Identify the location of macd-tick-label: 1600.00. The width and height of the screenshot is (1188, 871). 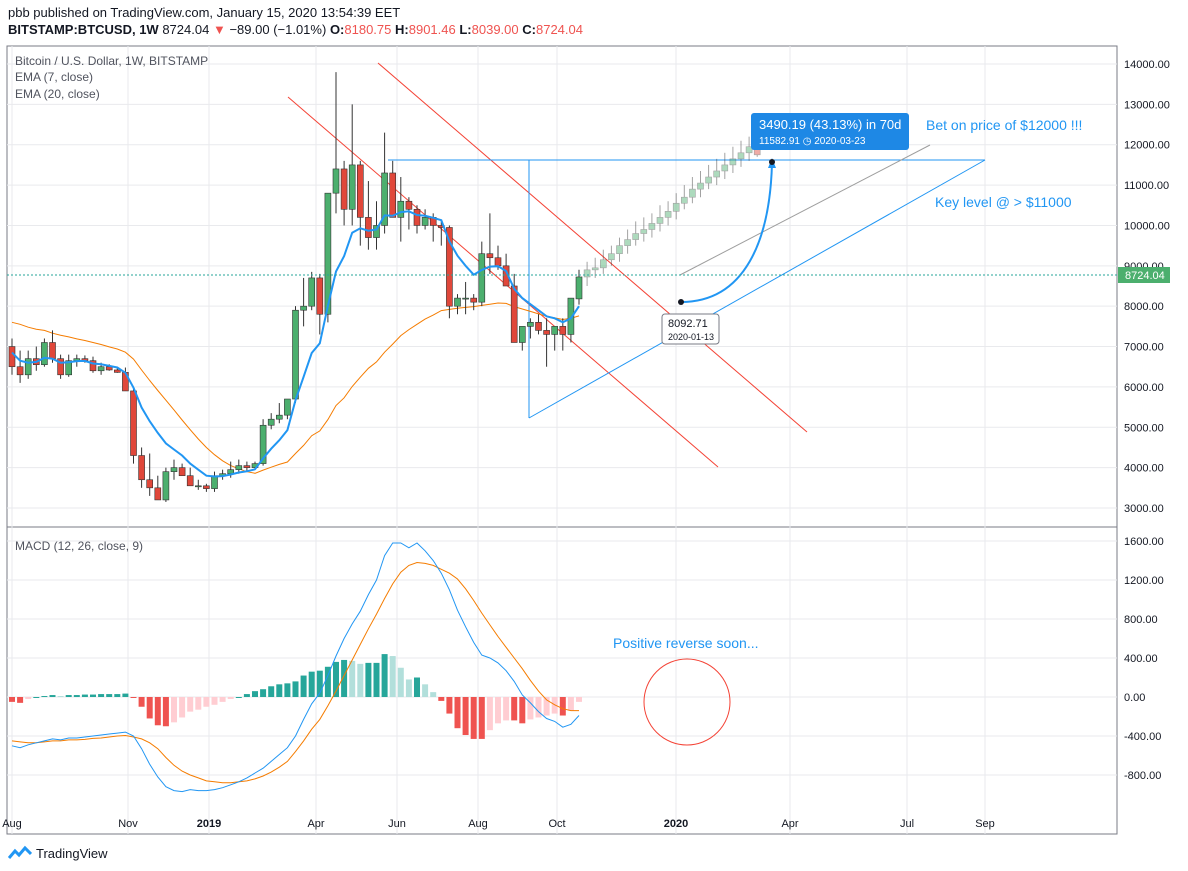
(1144, 542).